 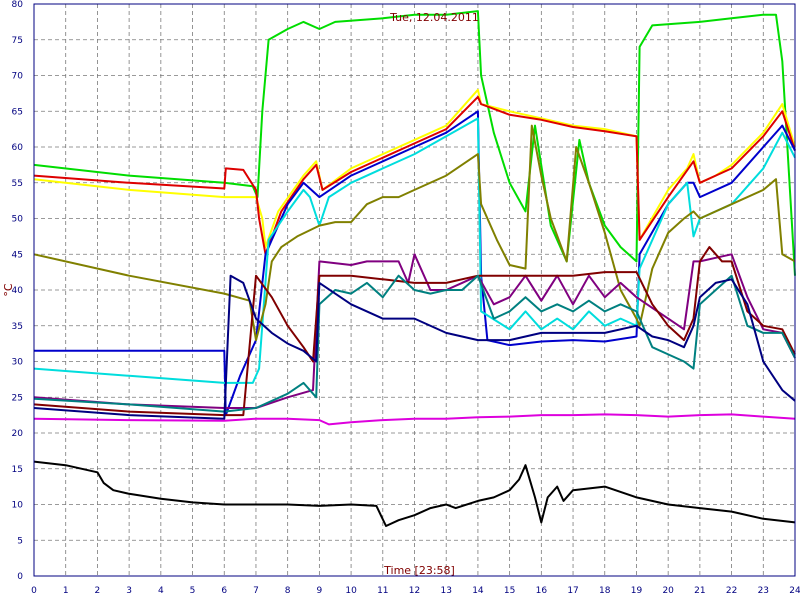 What do you see at coordinates (478, 591) in the screenshot?
I see `x-tick-label: 14` at bounding box center [478, 591].